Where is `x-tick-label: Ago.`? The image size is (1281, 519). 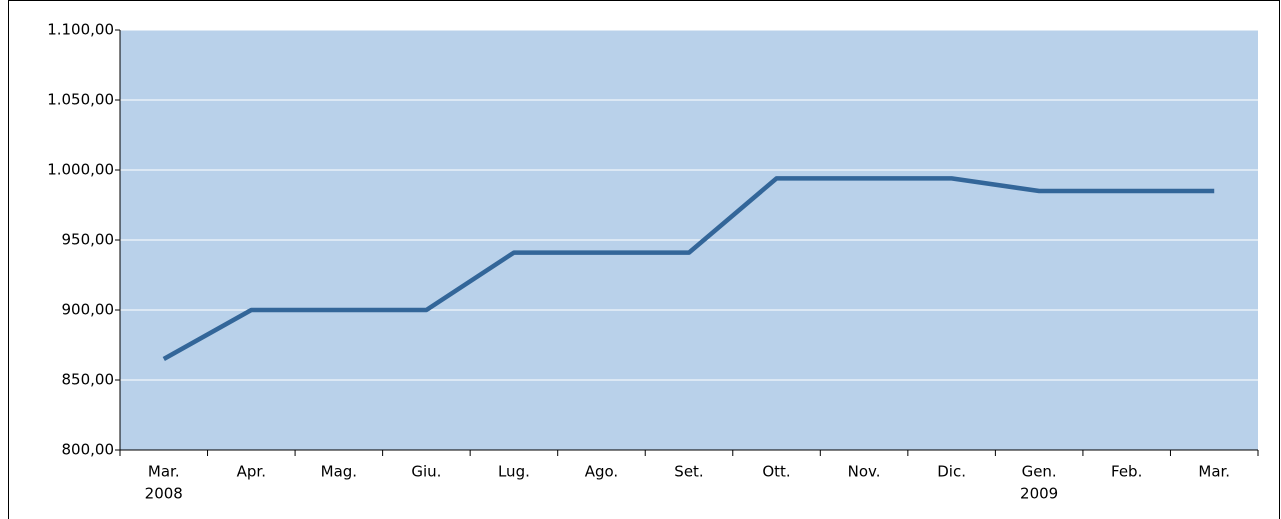 x-tick-label: Ago. is located at coordinates (601, 472).